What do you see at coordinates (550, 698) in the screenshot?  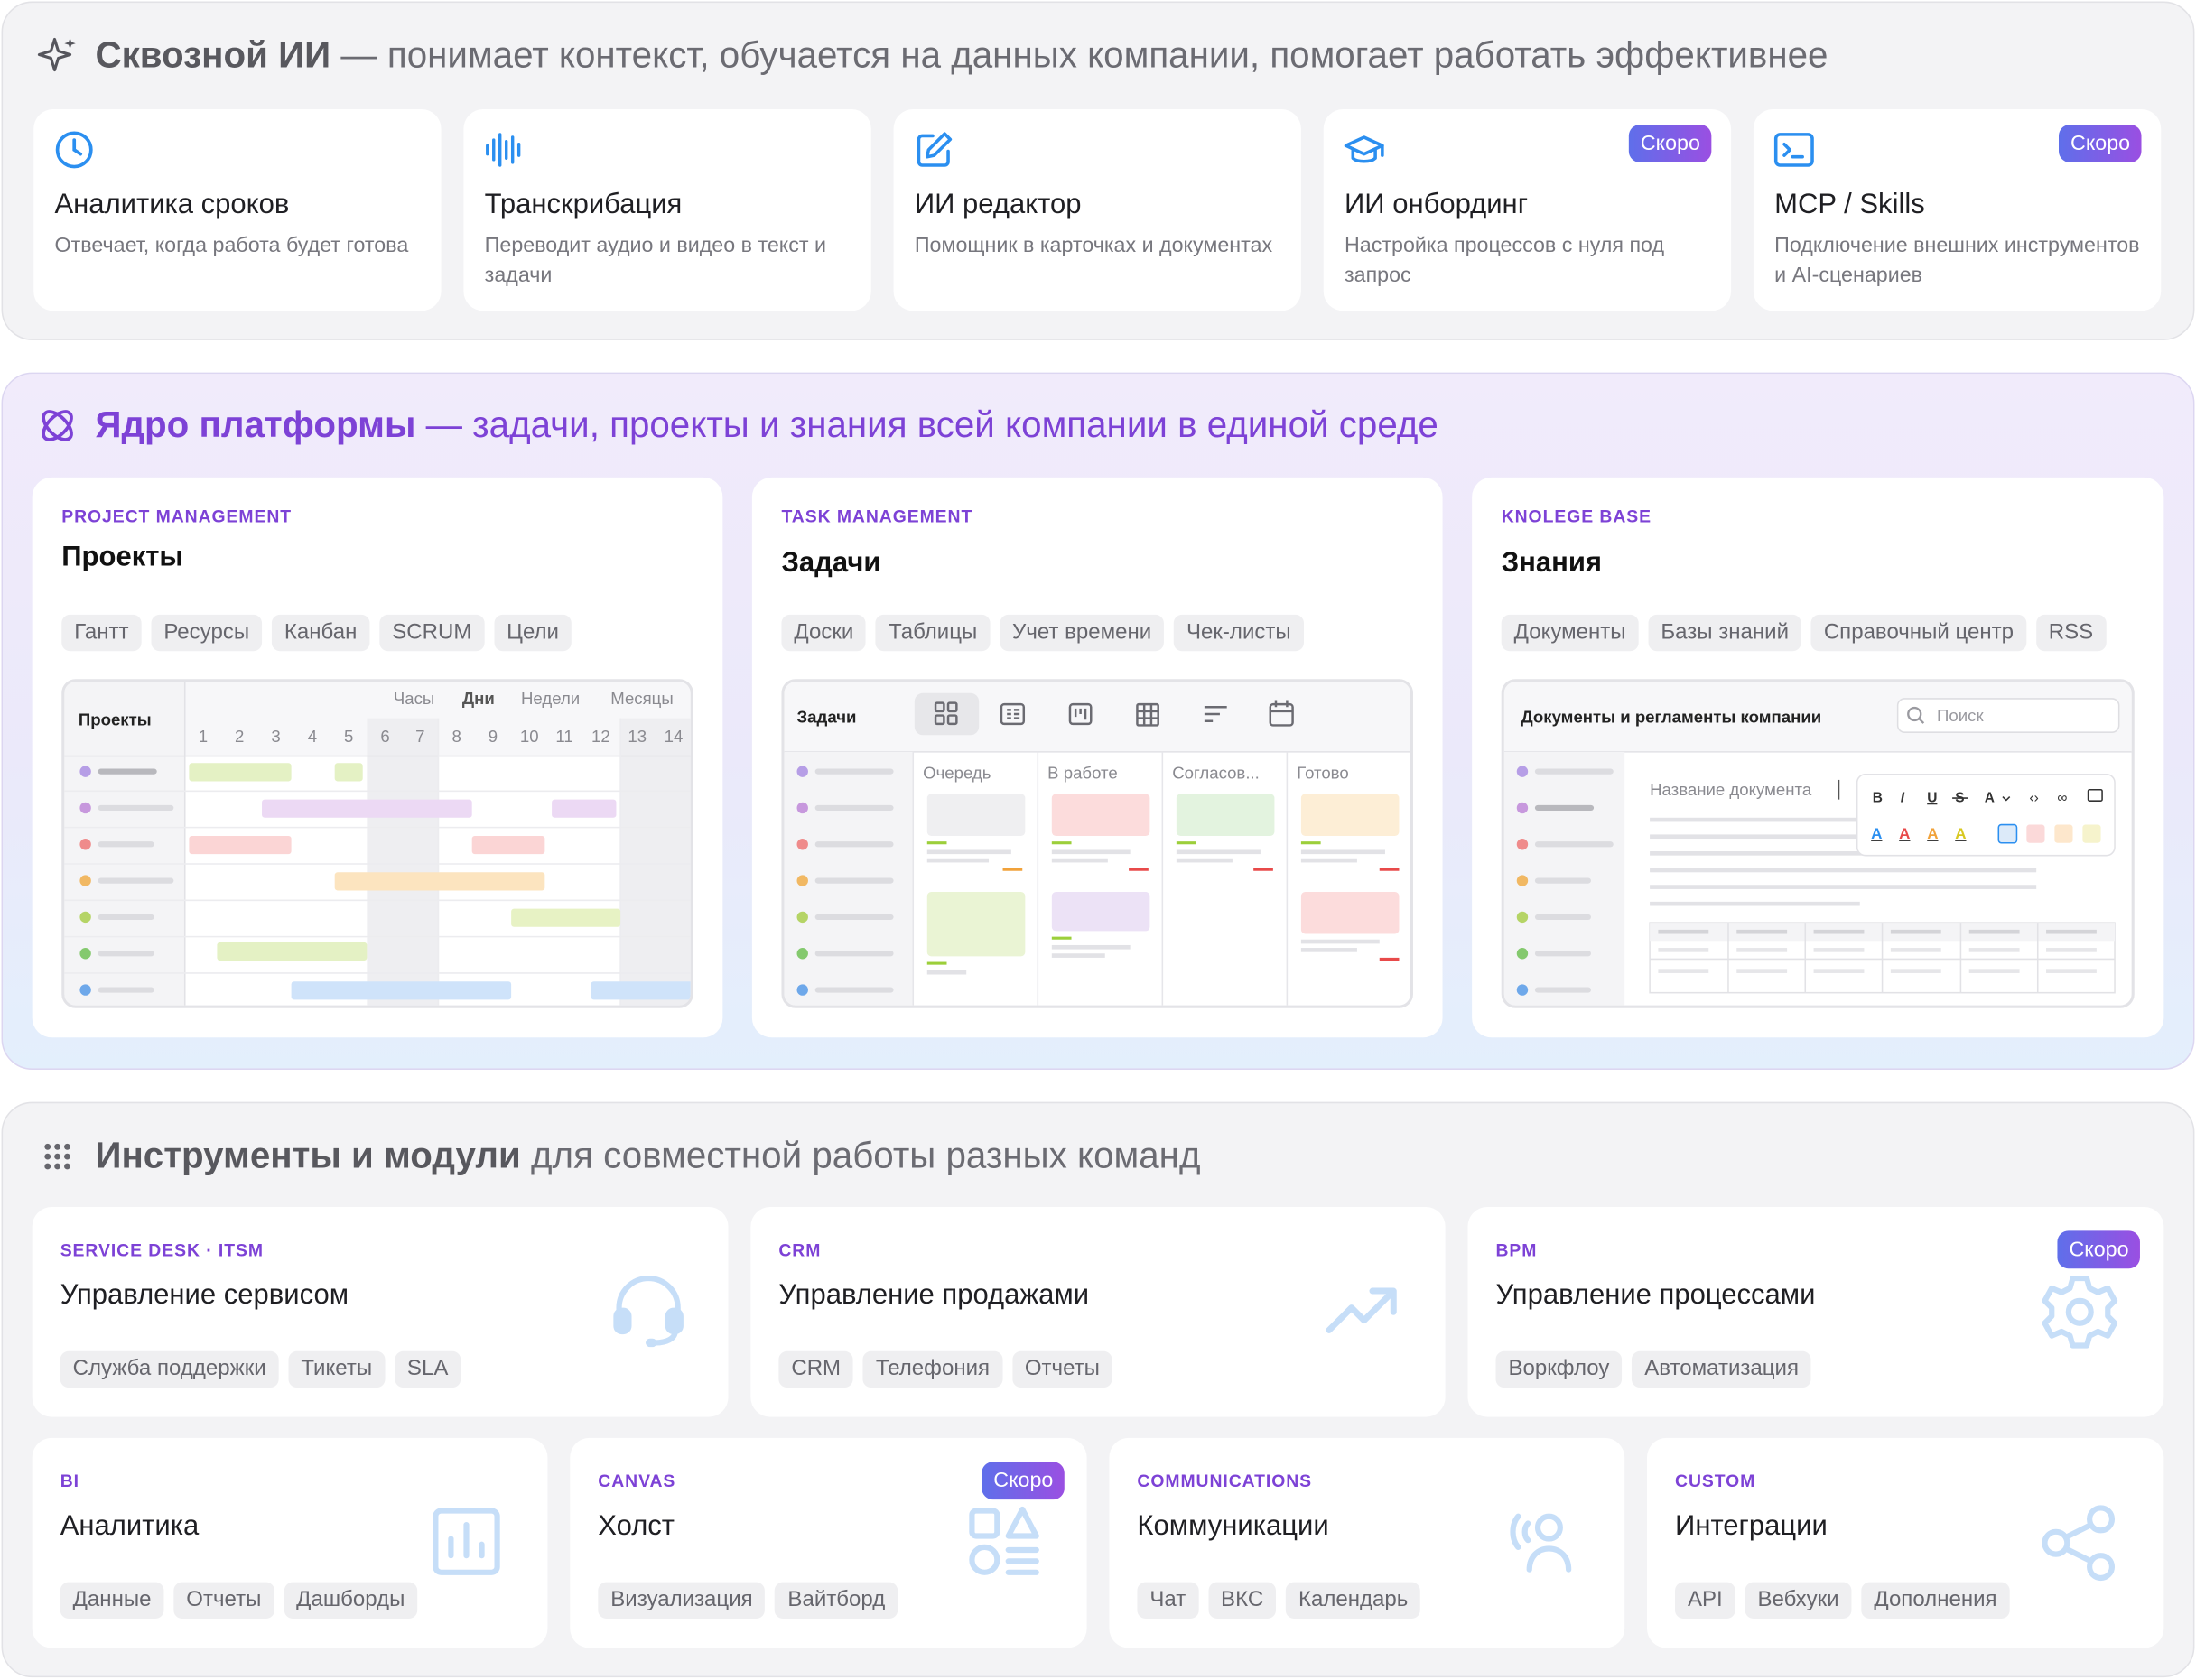 I see `scale-weeks: Недели` at bounding box center [550, 698].